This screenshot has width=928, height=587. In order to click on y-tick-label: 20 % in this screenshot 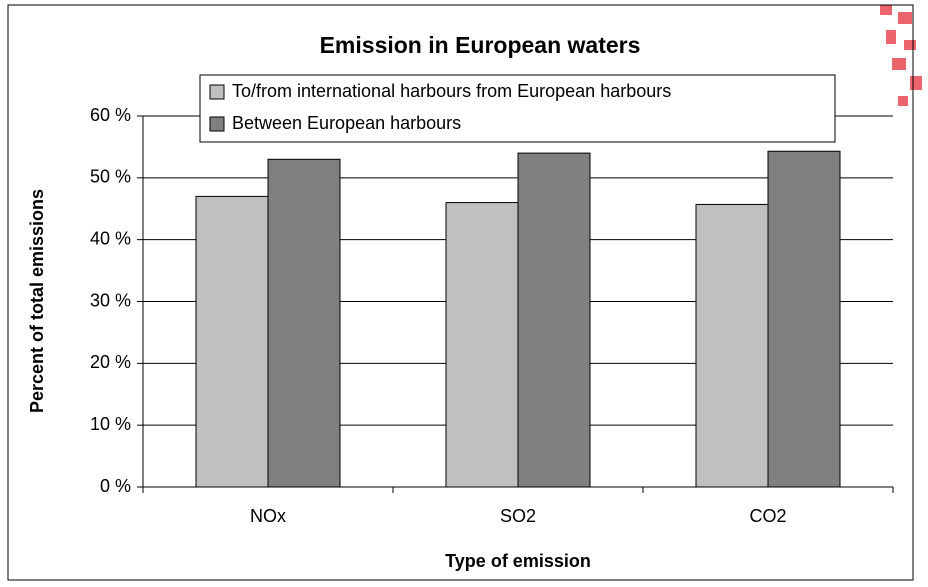, I will do `click(110, 362)`.